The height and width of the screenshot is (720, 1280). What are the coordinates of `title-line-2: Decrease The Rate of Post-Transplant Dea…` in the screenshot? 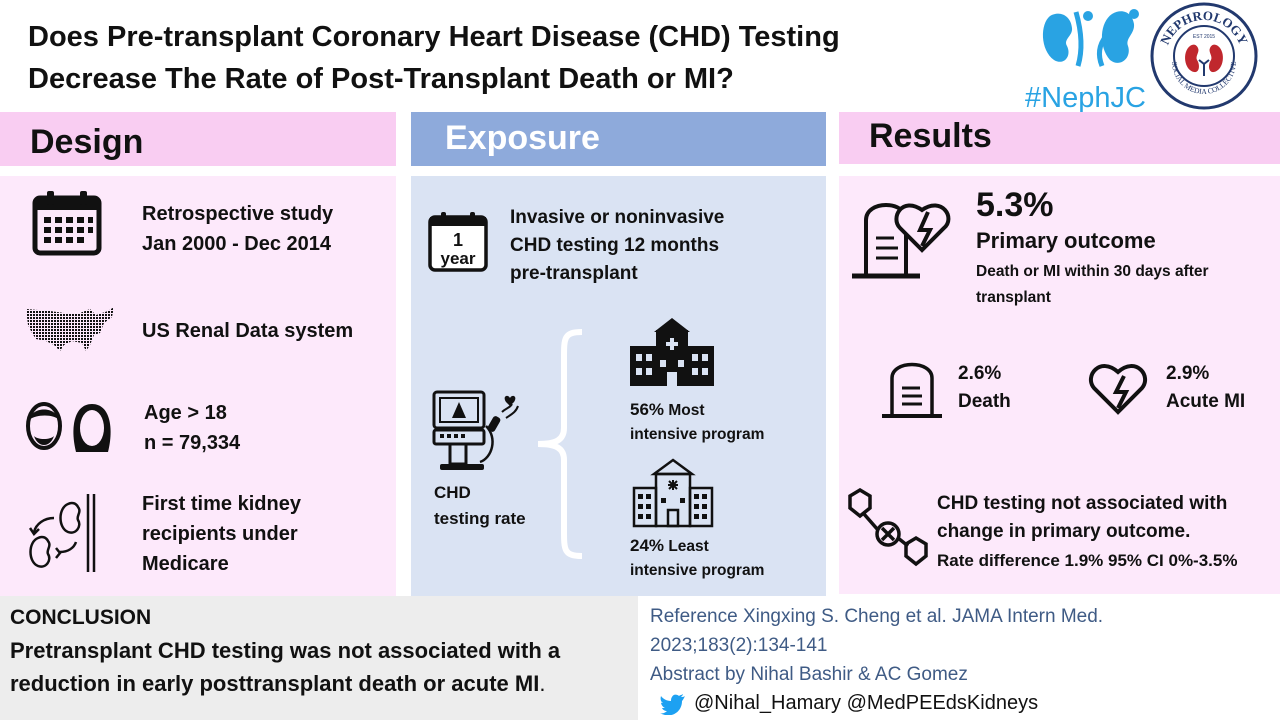 It's located at (381, 79).